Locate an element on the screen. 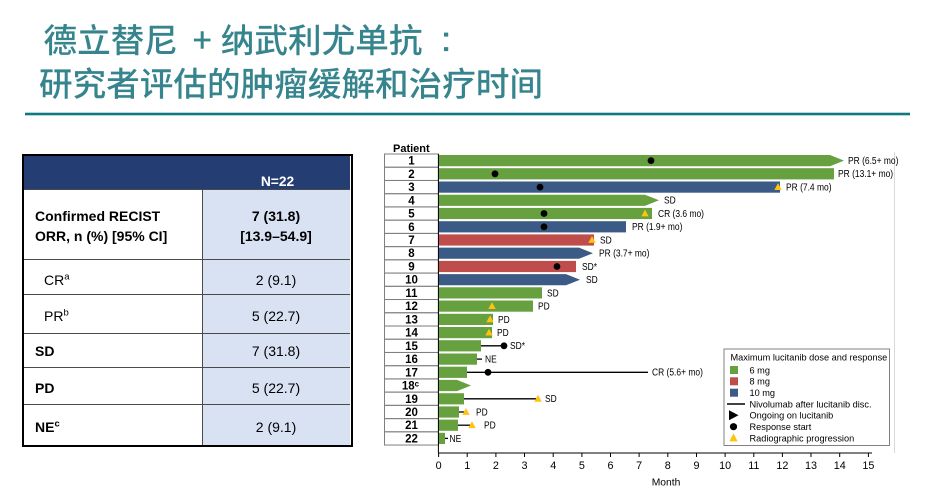 Image resolution: width=933 pixels, height=500 pixels. svg-text: PR (7.4 mo) is located at coordinates (809, 188).